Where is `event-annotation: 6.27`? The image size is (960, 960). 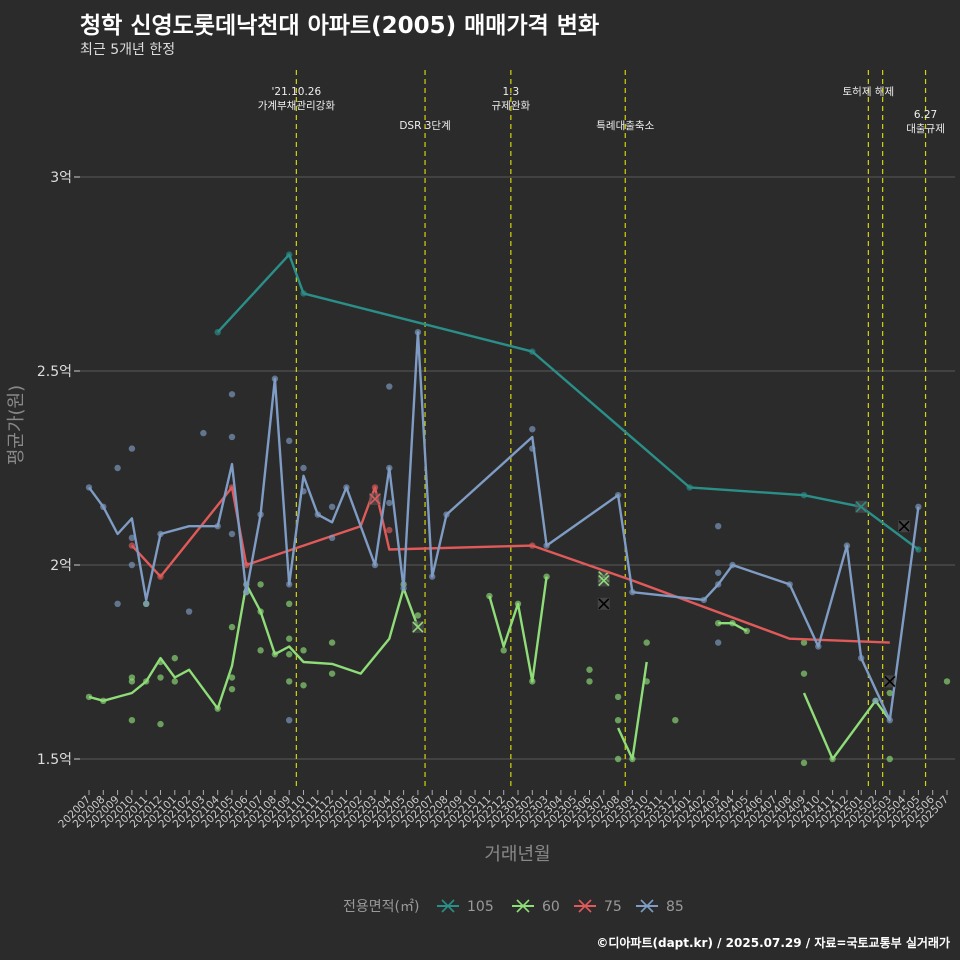 event-annotation: 6.27 is located at coordinates (925, 115).